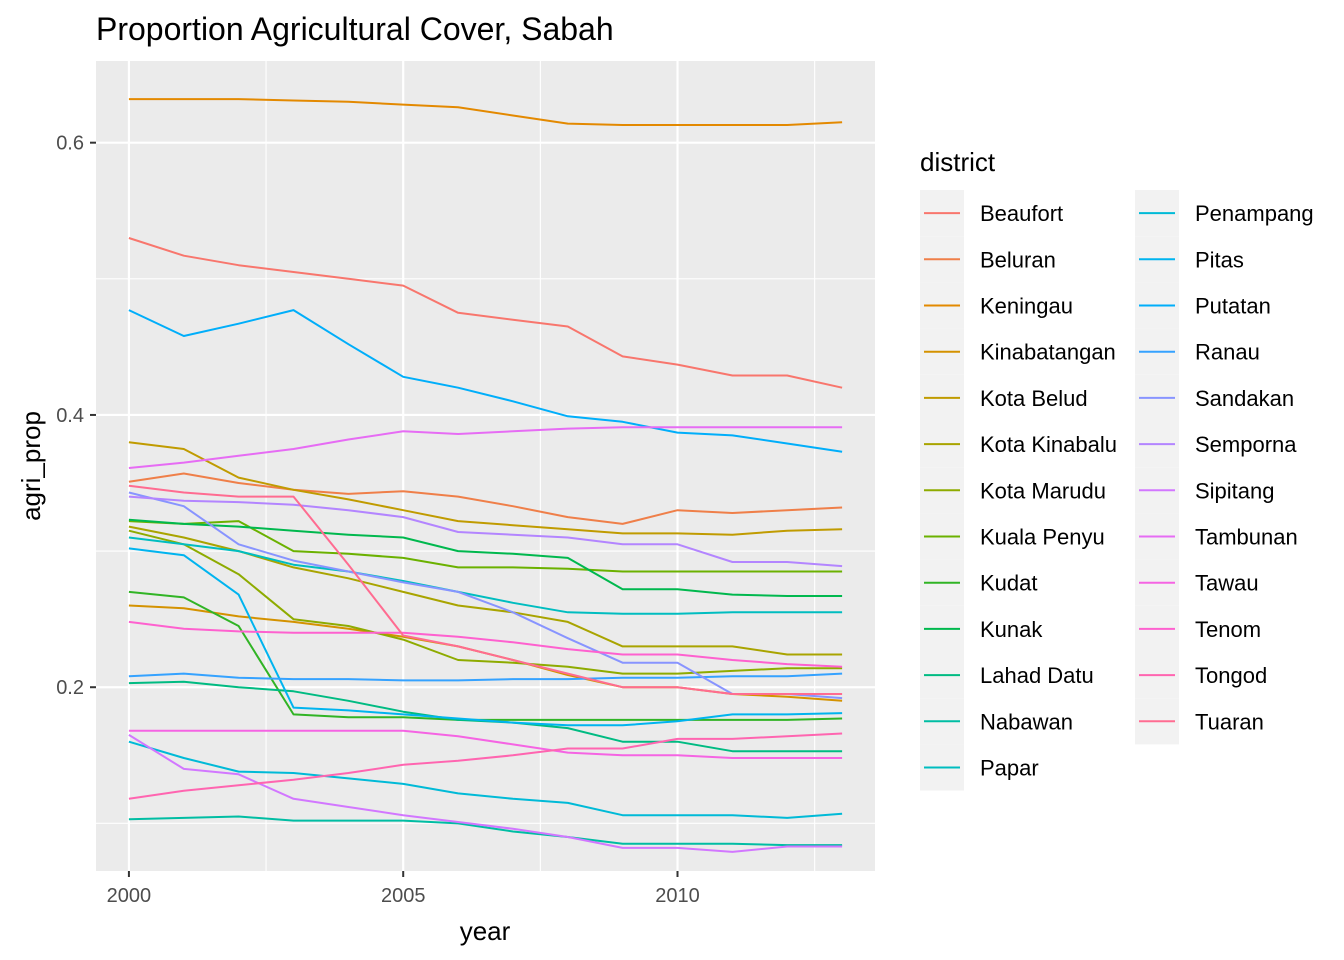 The height and width of the screenshot is (960, 1344). I want to click on y-axis: 0.2 0.4 0.6, so click(76, 416).